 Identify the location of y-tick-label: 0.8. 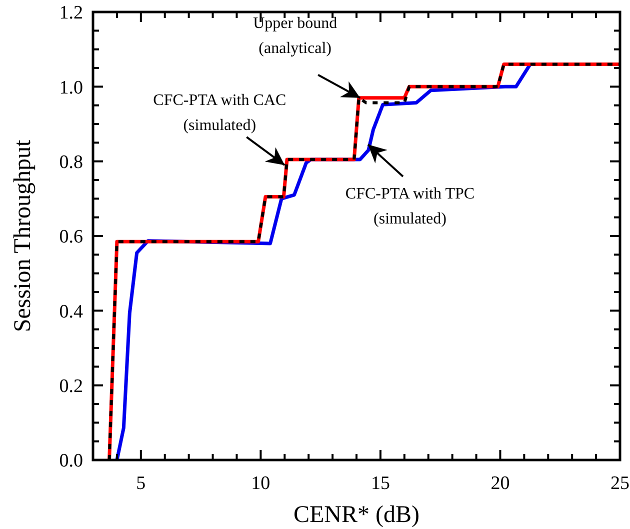
(71, 162).